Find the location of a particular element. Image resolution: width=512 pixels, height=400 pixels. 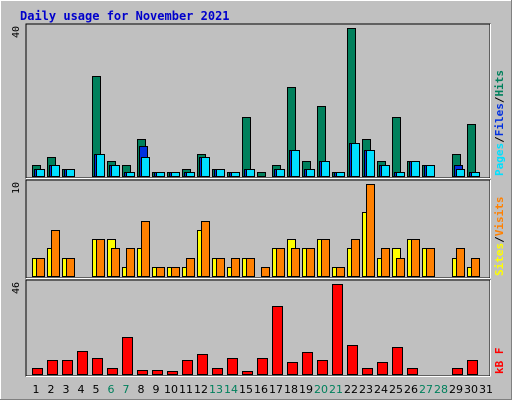

x-tick-label: 16 is located at coordinates (261, 389).